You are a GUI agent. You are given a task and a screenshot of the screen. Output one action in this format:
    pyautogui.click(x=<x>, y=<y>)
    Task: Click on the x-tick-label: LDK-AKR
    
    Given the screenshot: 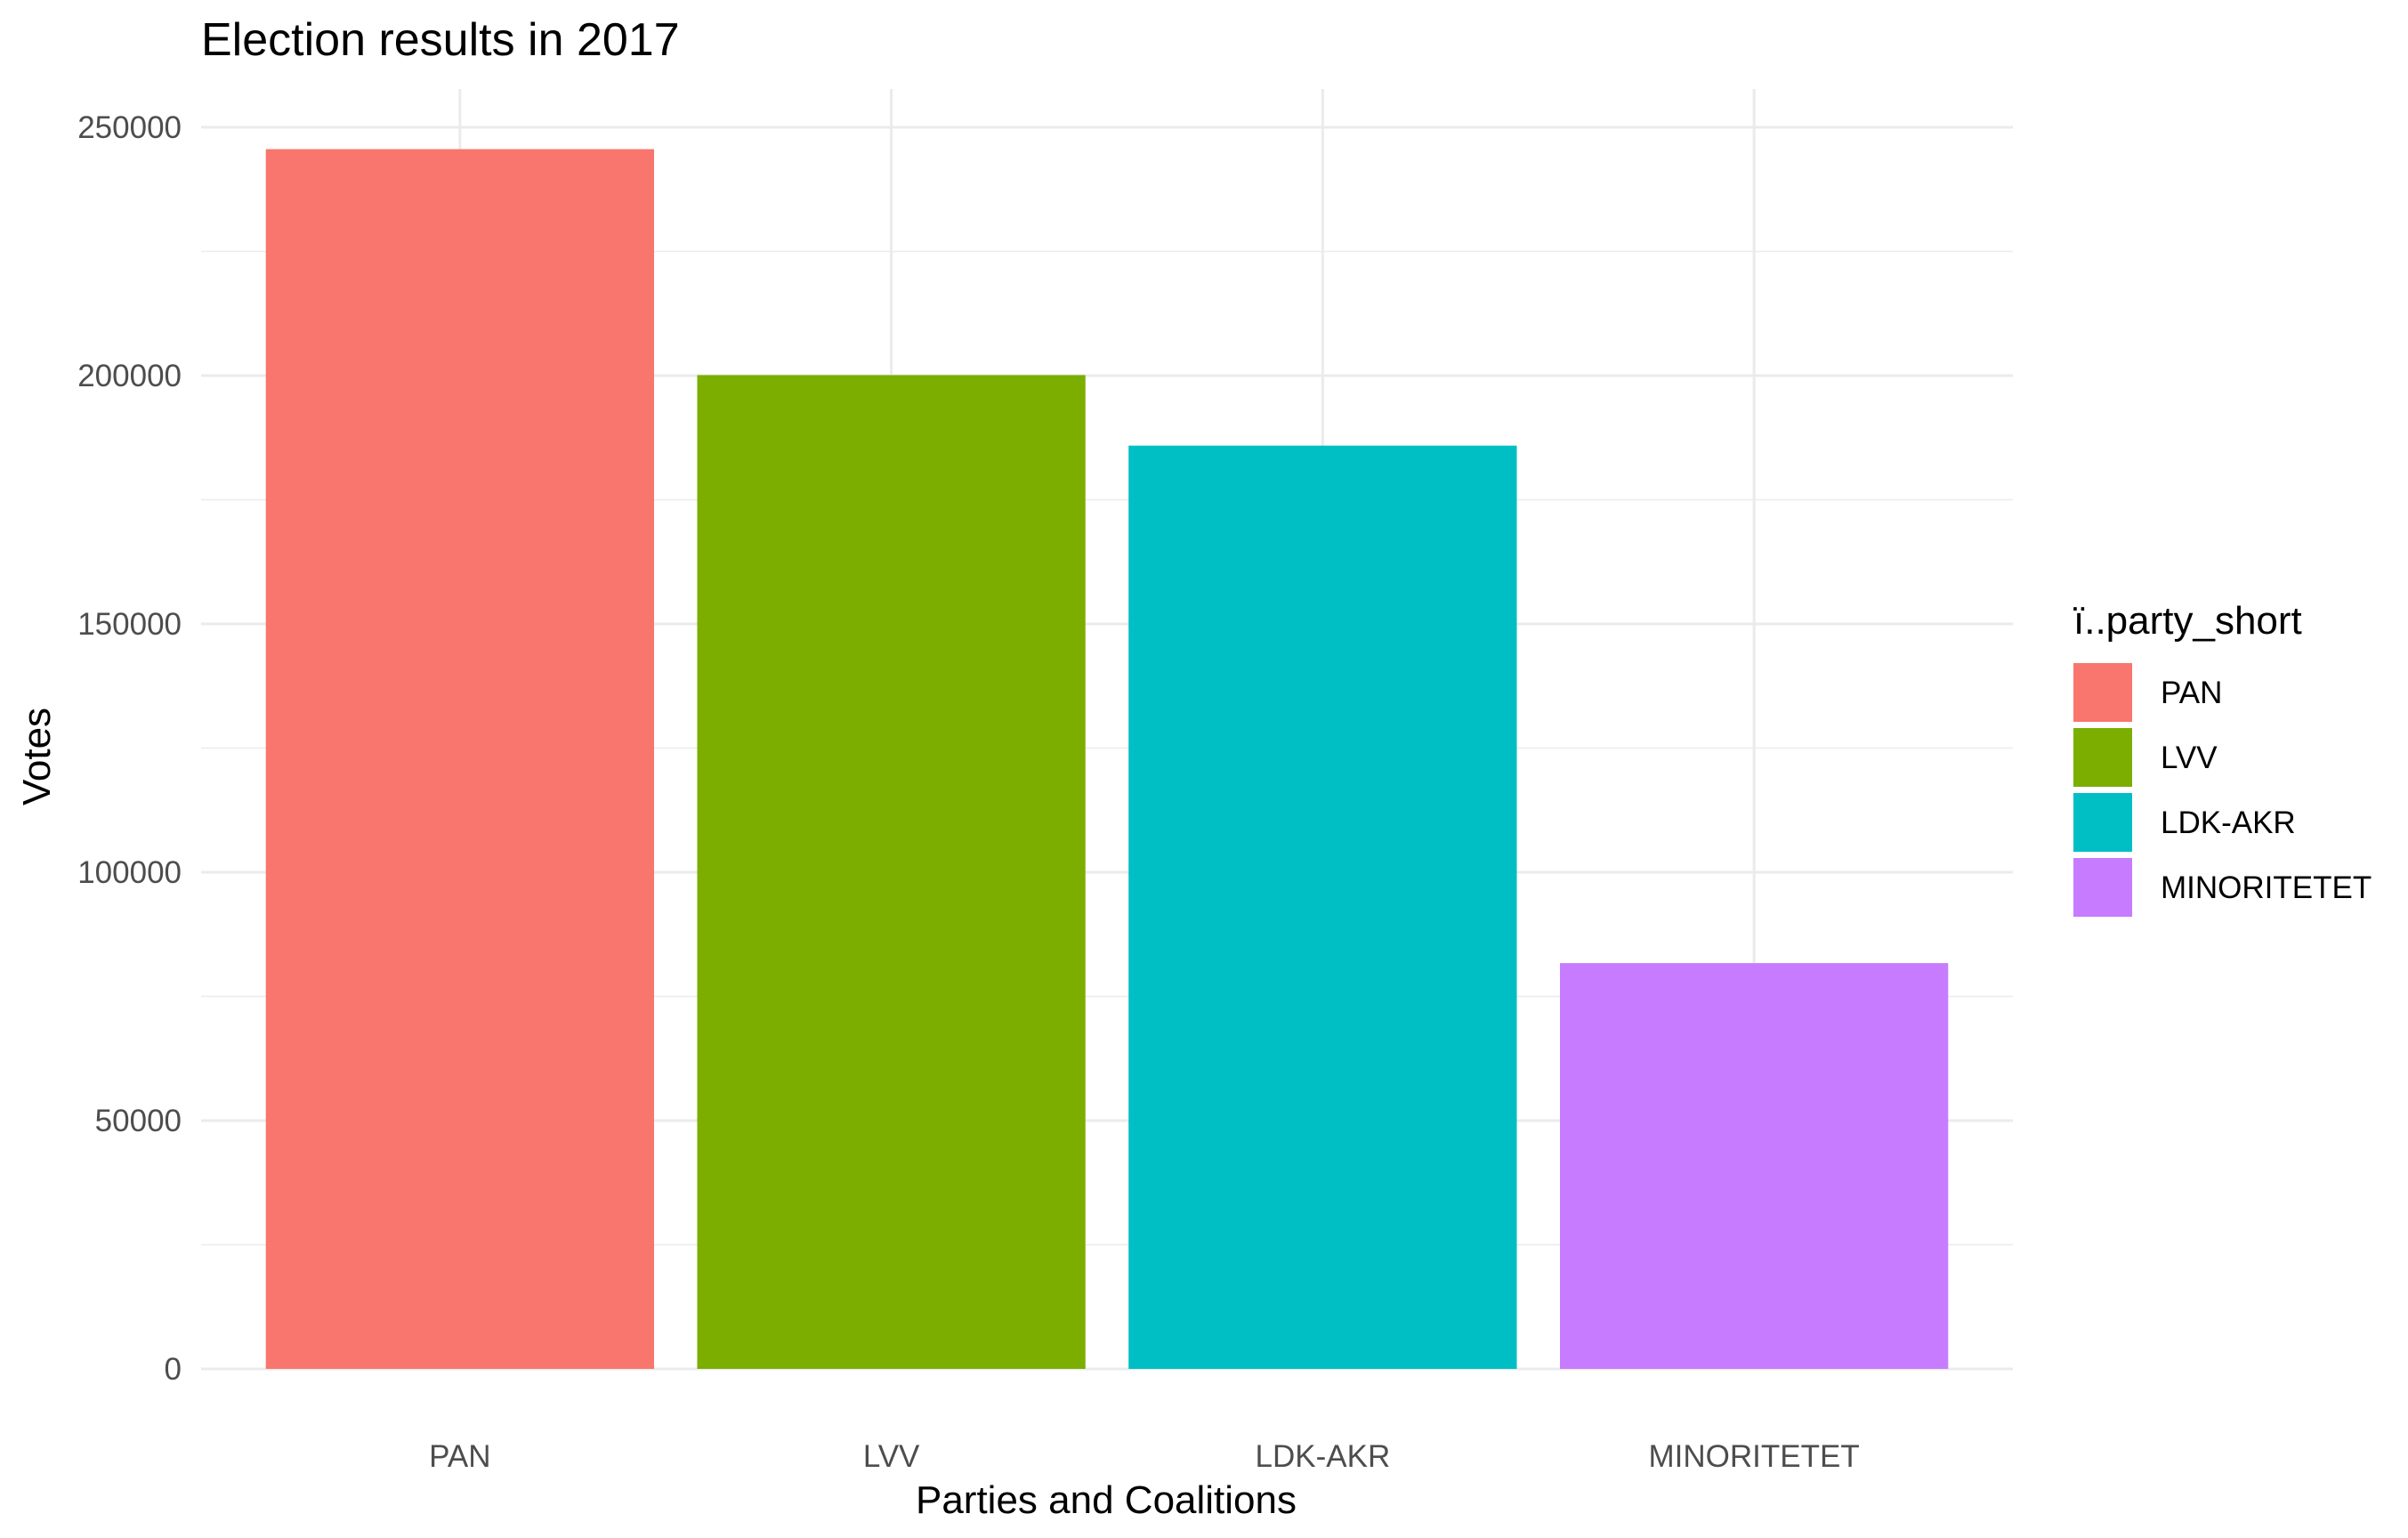 What is the action you would take?
    pyautogui.click(x=1323, y=1456)
    